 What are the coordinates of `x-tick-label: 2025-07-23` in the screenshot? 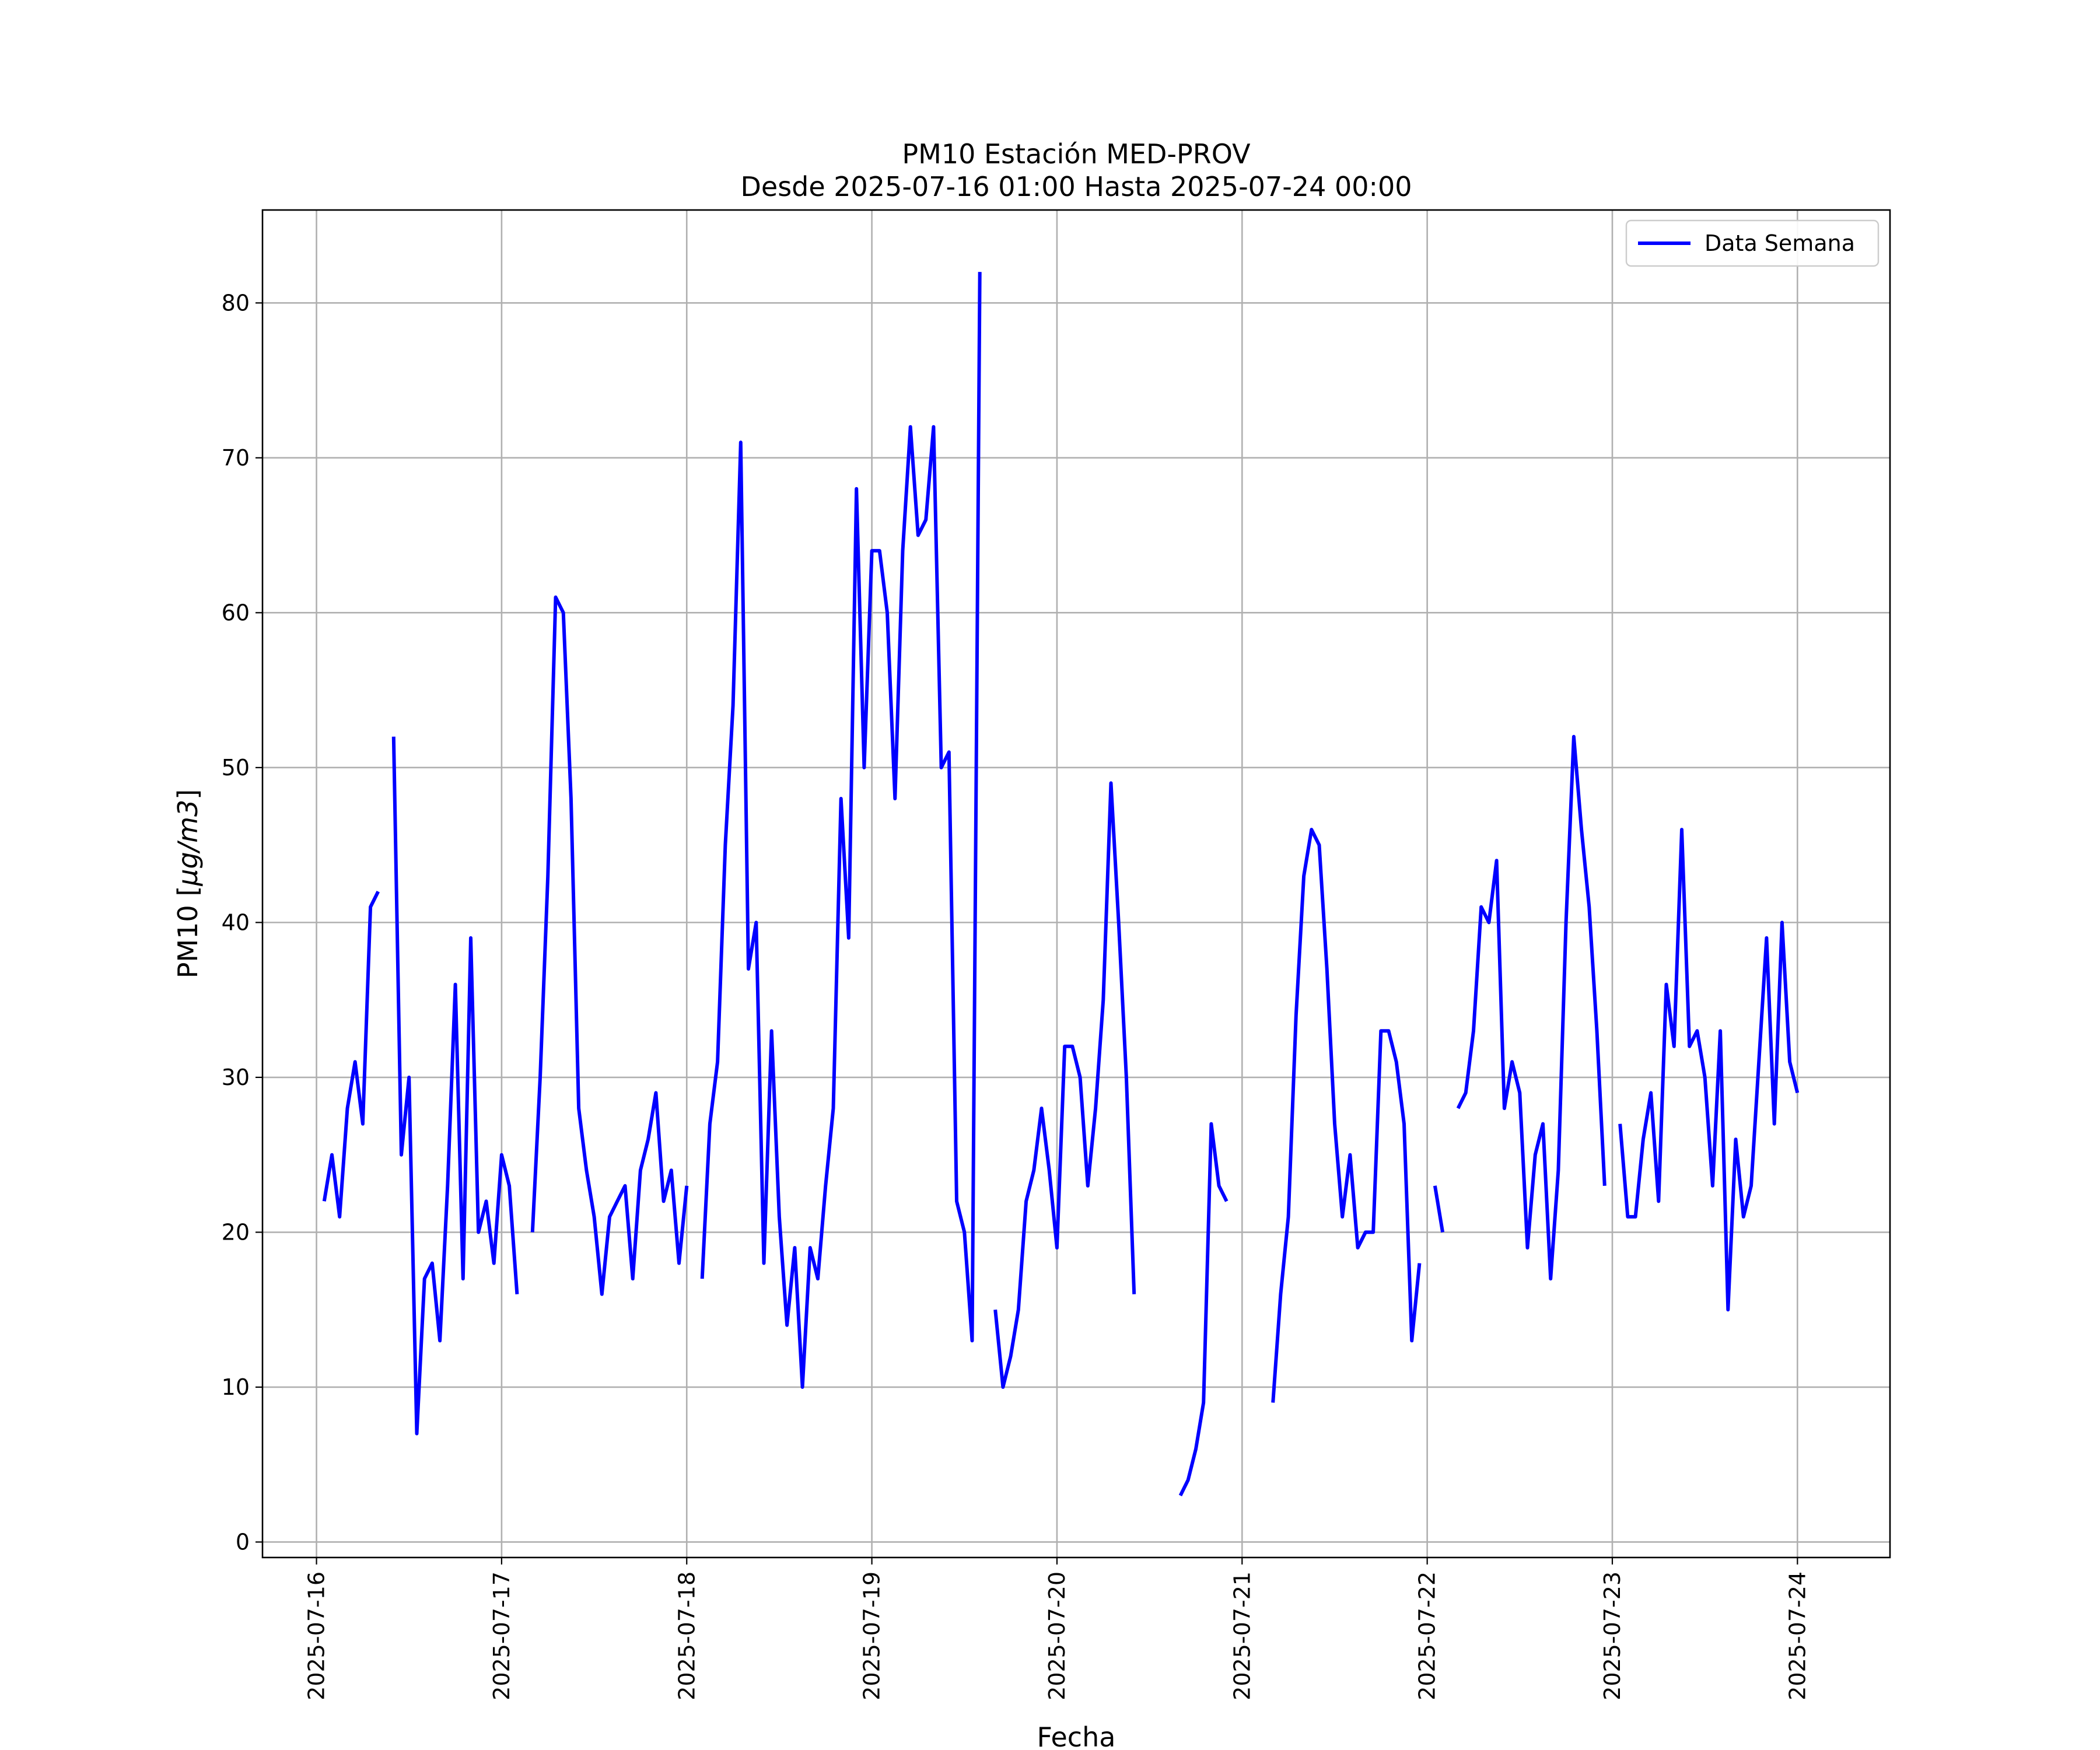 It's located at (1612, 1636).